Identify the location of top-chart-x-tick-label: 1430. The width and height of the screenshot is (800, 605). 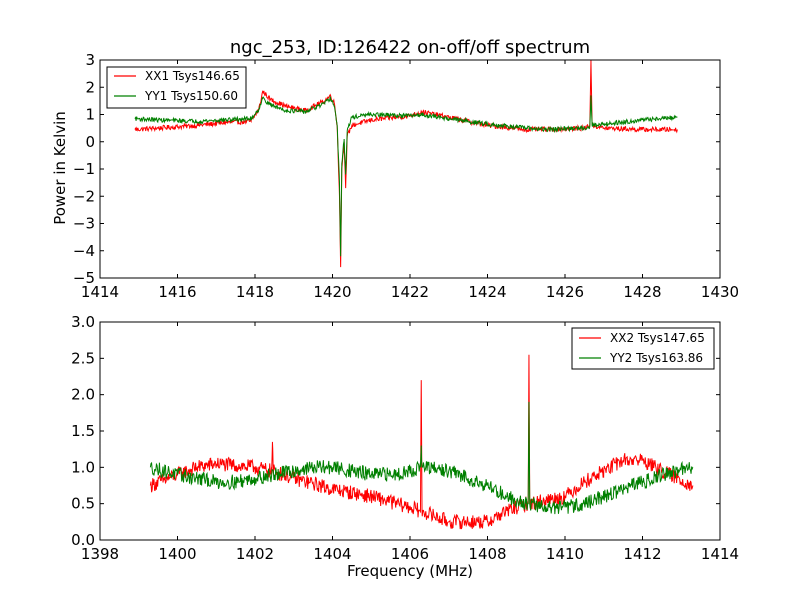
(720, 292).